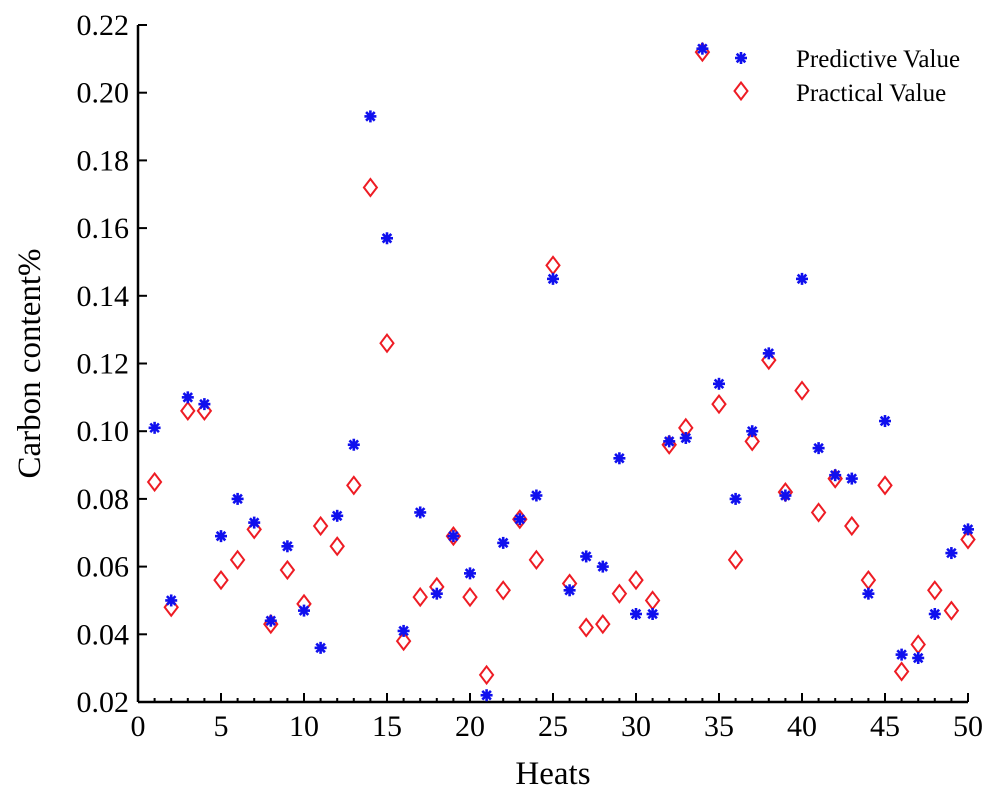 This screenshot has height=798, width=1000. I want to click on legend-marker-asterisk, so click(741, 58).